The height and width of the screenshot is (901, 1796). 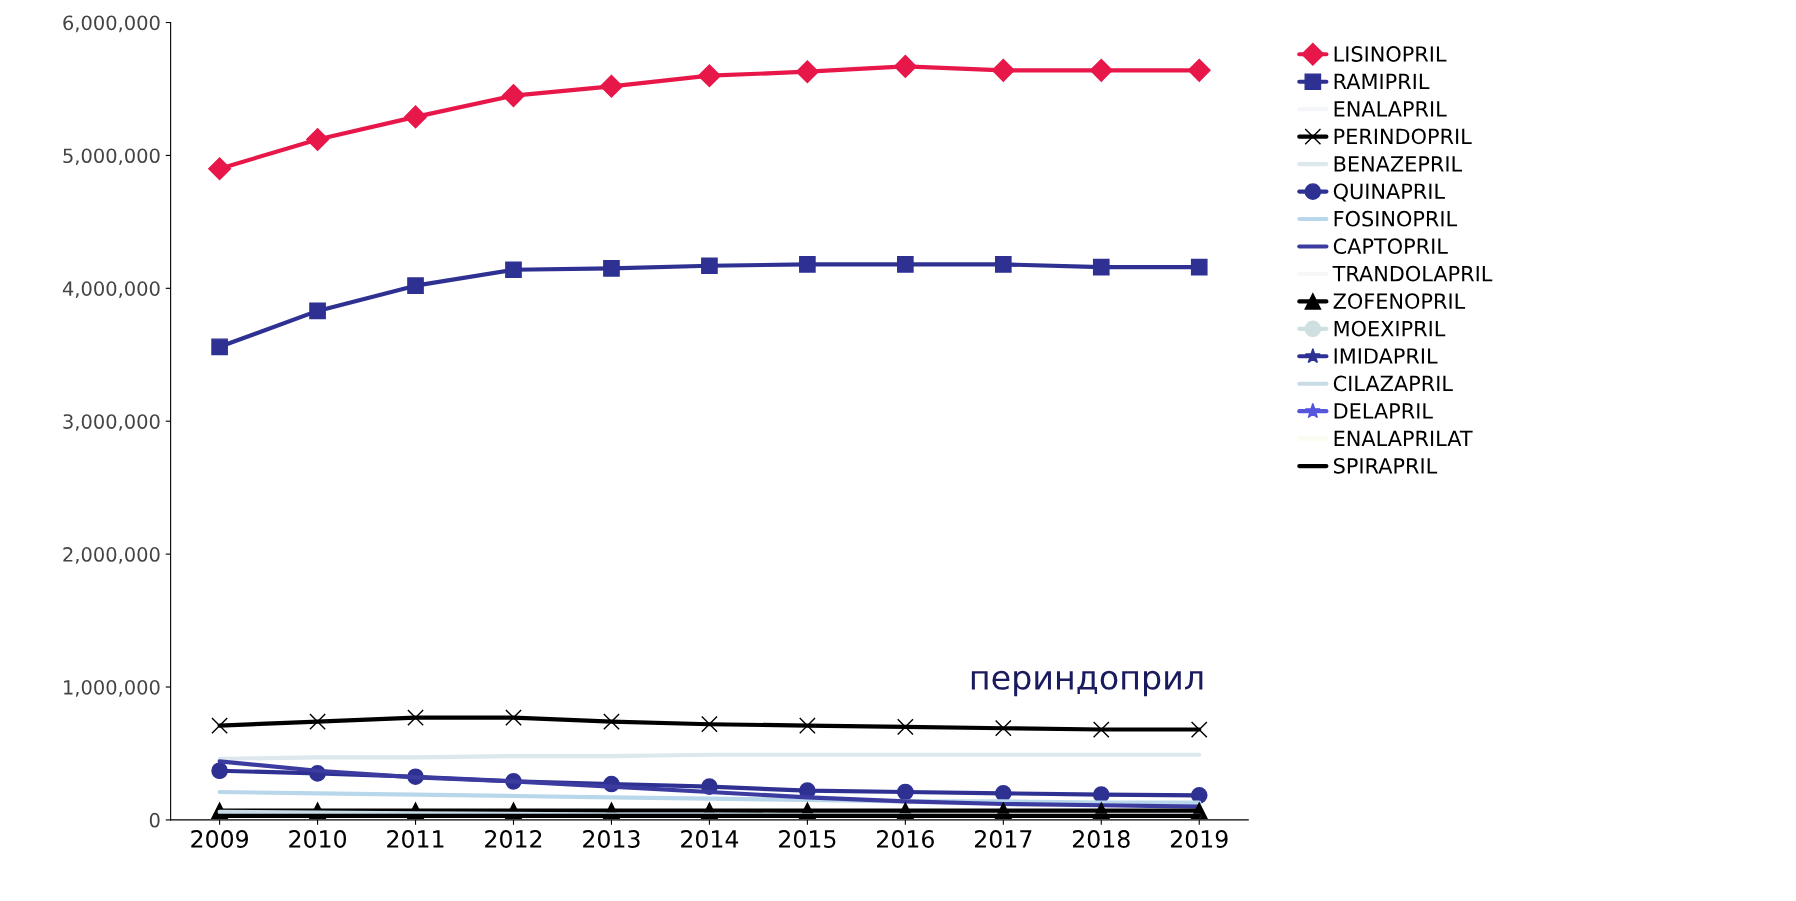 I want to click on legend-label: MOEXIPRIL, so click(x=1390, y=328).